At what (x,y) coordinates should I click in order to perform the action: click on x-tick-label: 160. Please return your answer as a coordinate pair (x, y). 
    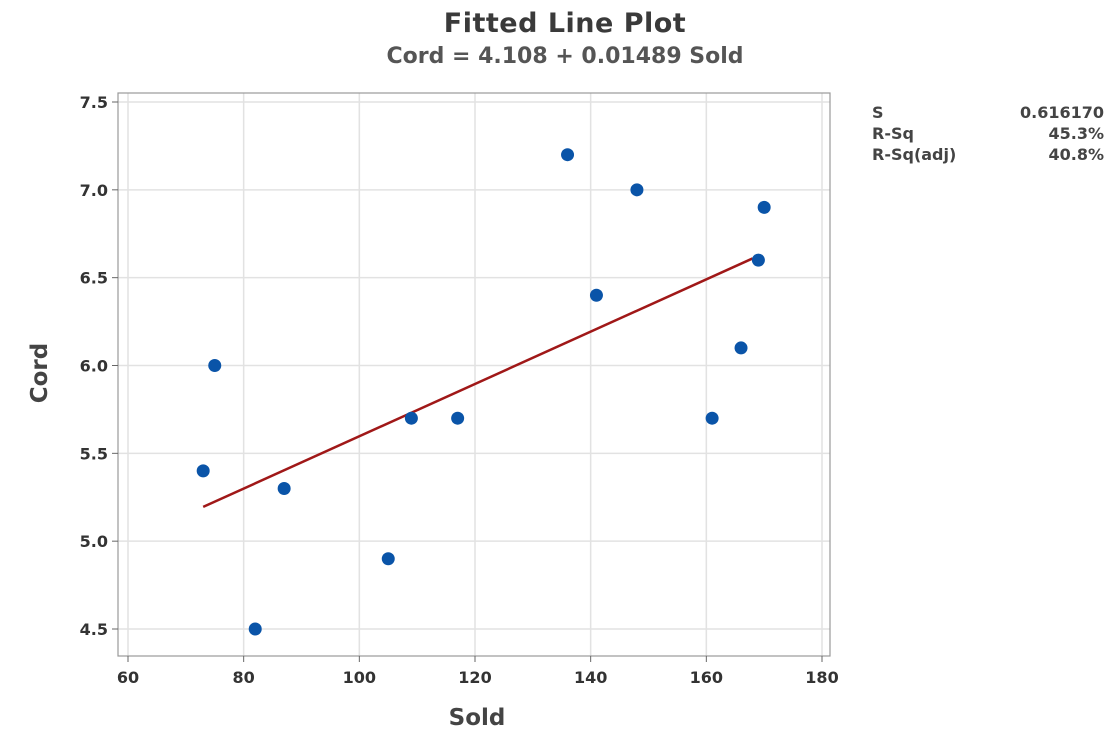
    Looking at the image, I should click on (706, 677).